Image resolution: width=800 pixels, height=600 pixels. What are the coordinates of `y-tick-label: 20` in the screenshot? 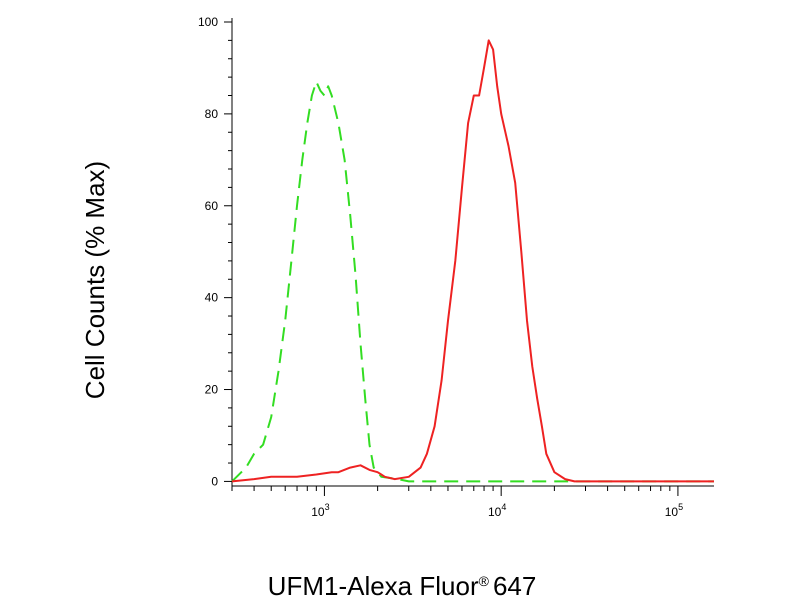 It's located at (212, 390).